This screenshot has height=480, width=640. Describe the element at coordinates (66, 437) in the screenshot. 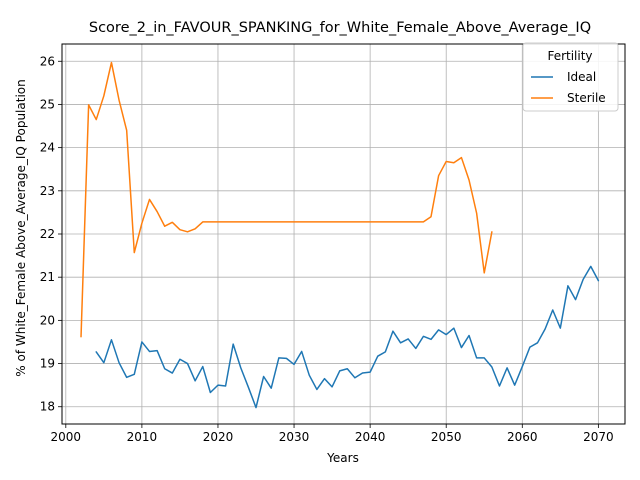

I see `x-tick-label: 2000` at that location.